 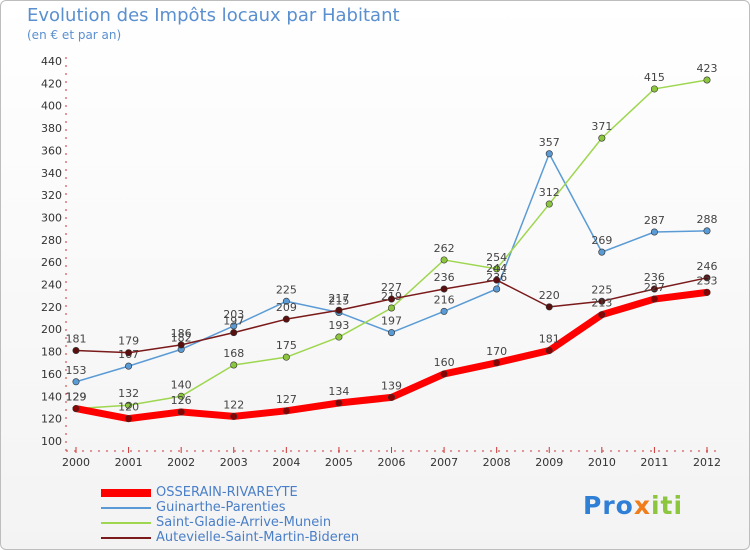 I want to click on data-label: 153, so click(x=76, y=370).